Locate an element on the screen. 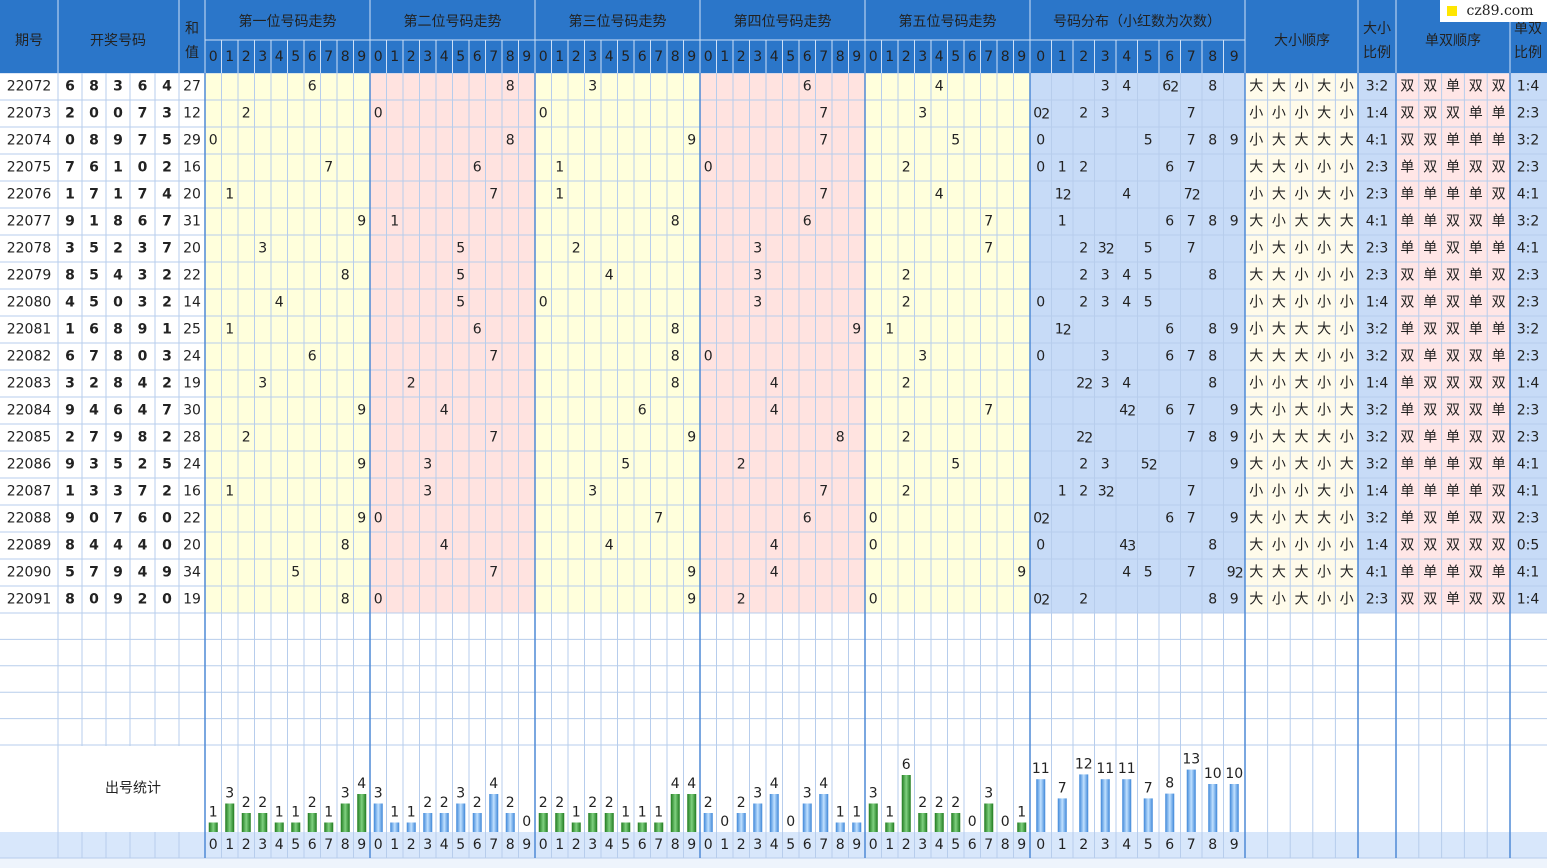  size-ratio: 4:1 is located at coordinates (1377, 222).